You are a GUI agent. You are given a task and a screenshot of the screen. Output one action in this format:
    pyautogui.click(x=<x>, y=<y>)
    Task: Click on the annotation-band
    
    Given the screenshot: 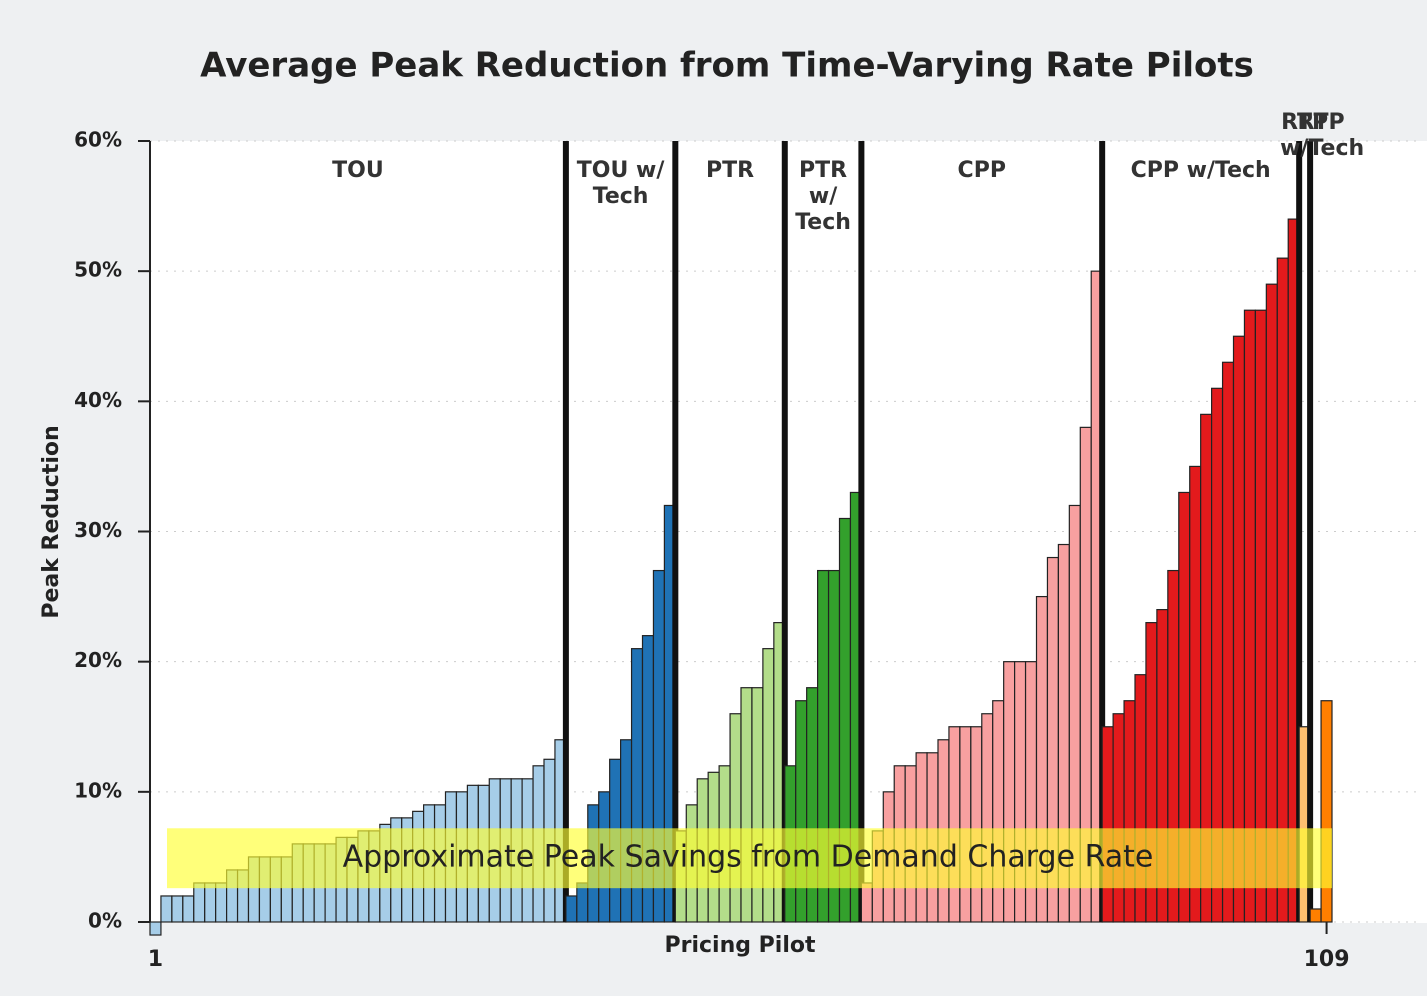 What is the action you would take?
    pyautogui.click(x=749, y=858)
    